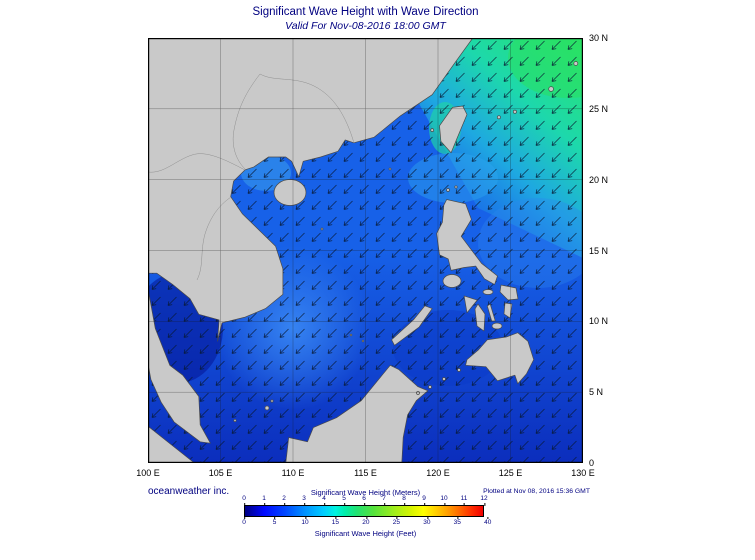  Describe the element at coordinates (497, 326) in the screenshot. I see `island-bohol` at that location.